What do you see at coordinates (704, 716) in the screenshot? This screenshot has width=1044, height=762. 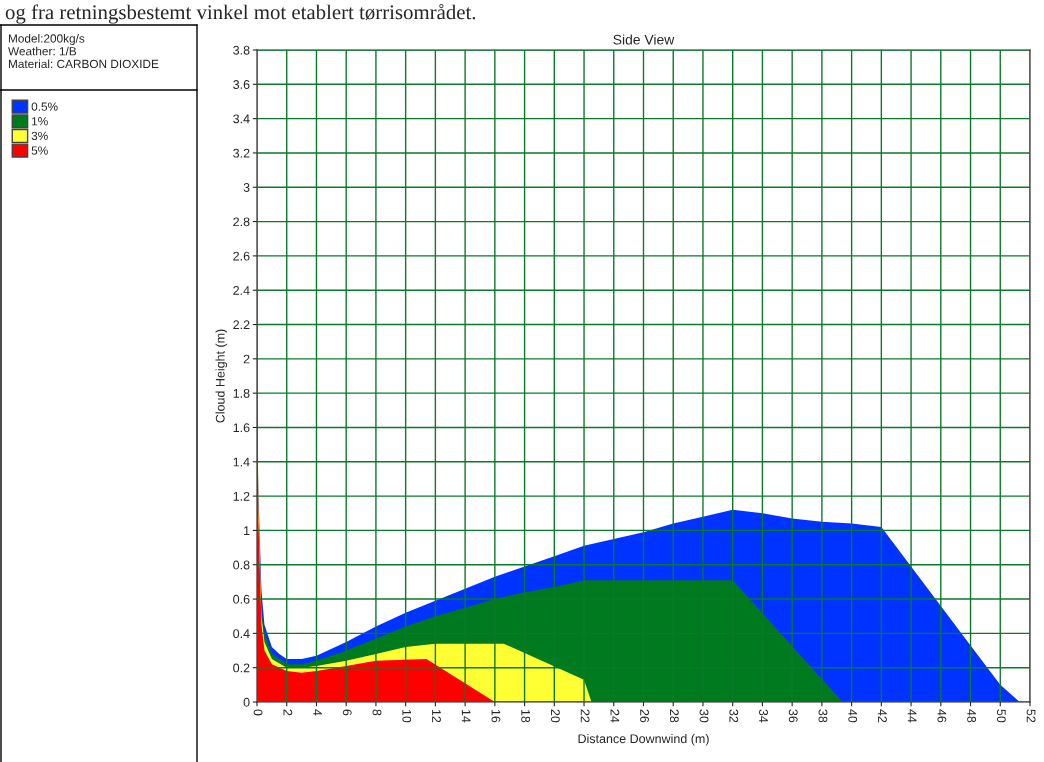 I see `x-tick-label: 30` at bounding box center [704, 716].